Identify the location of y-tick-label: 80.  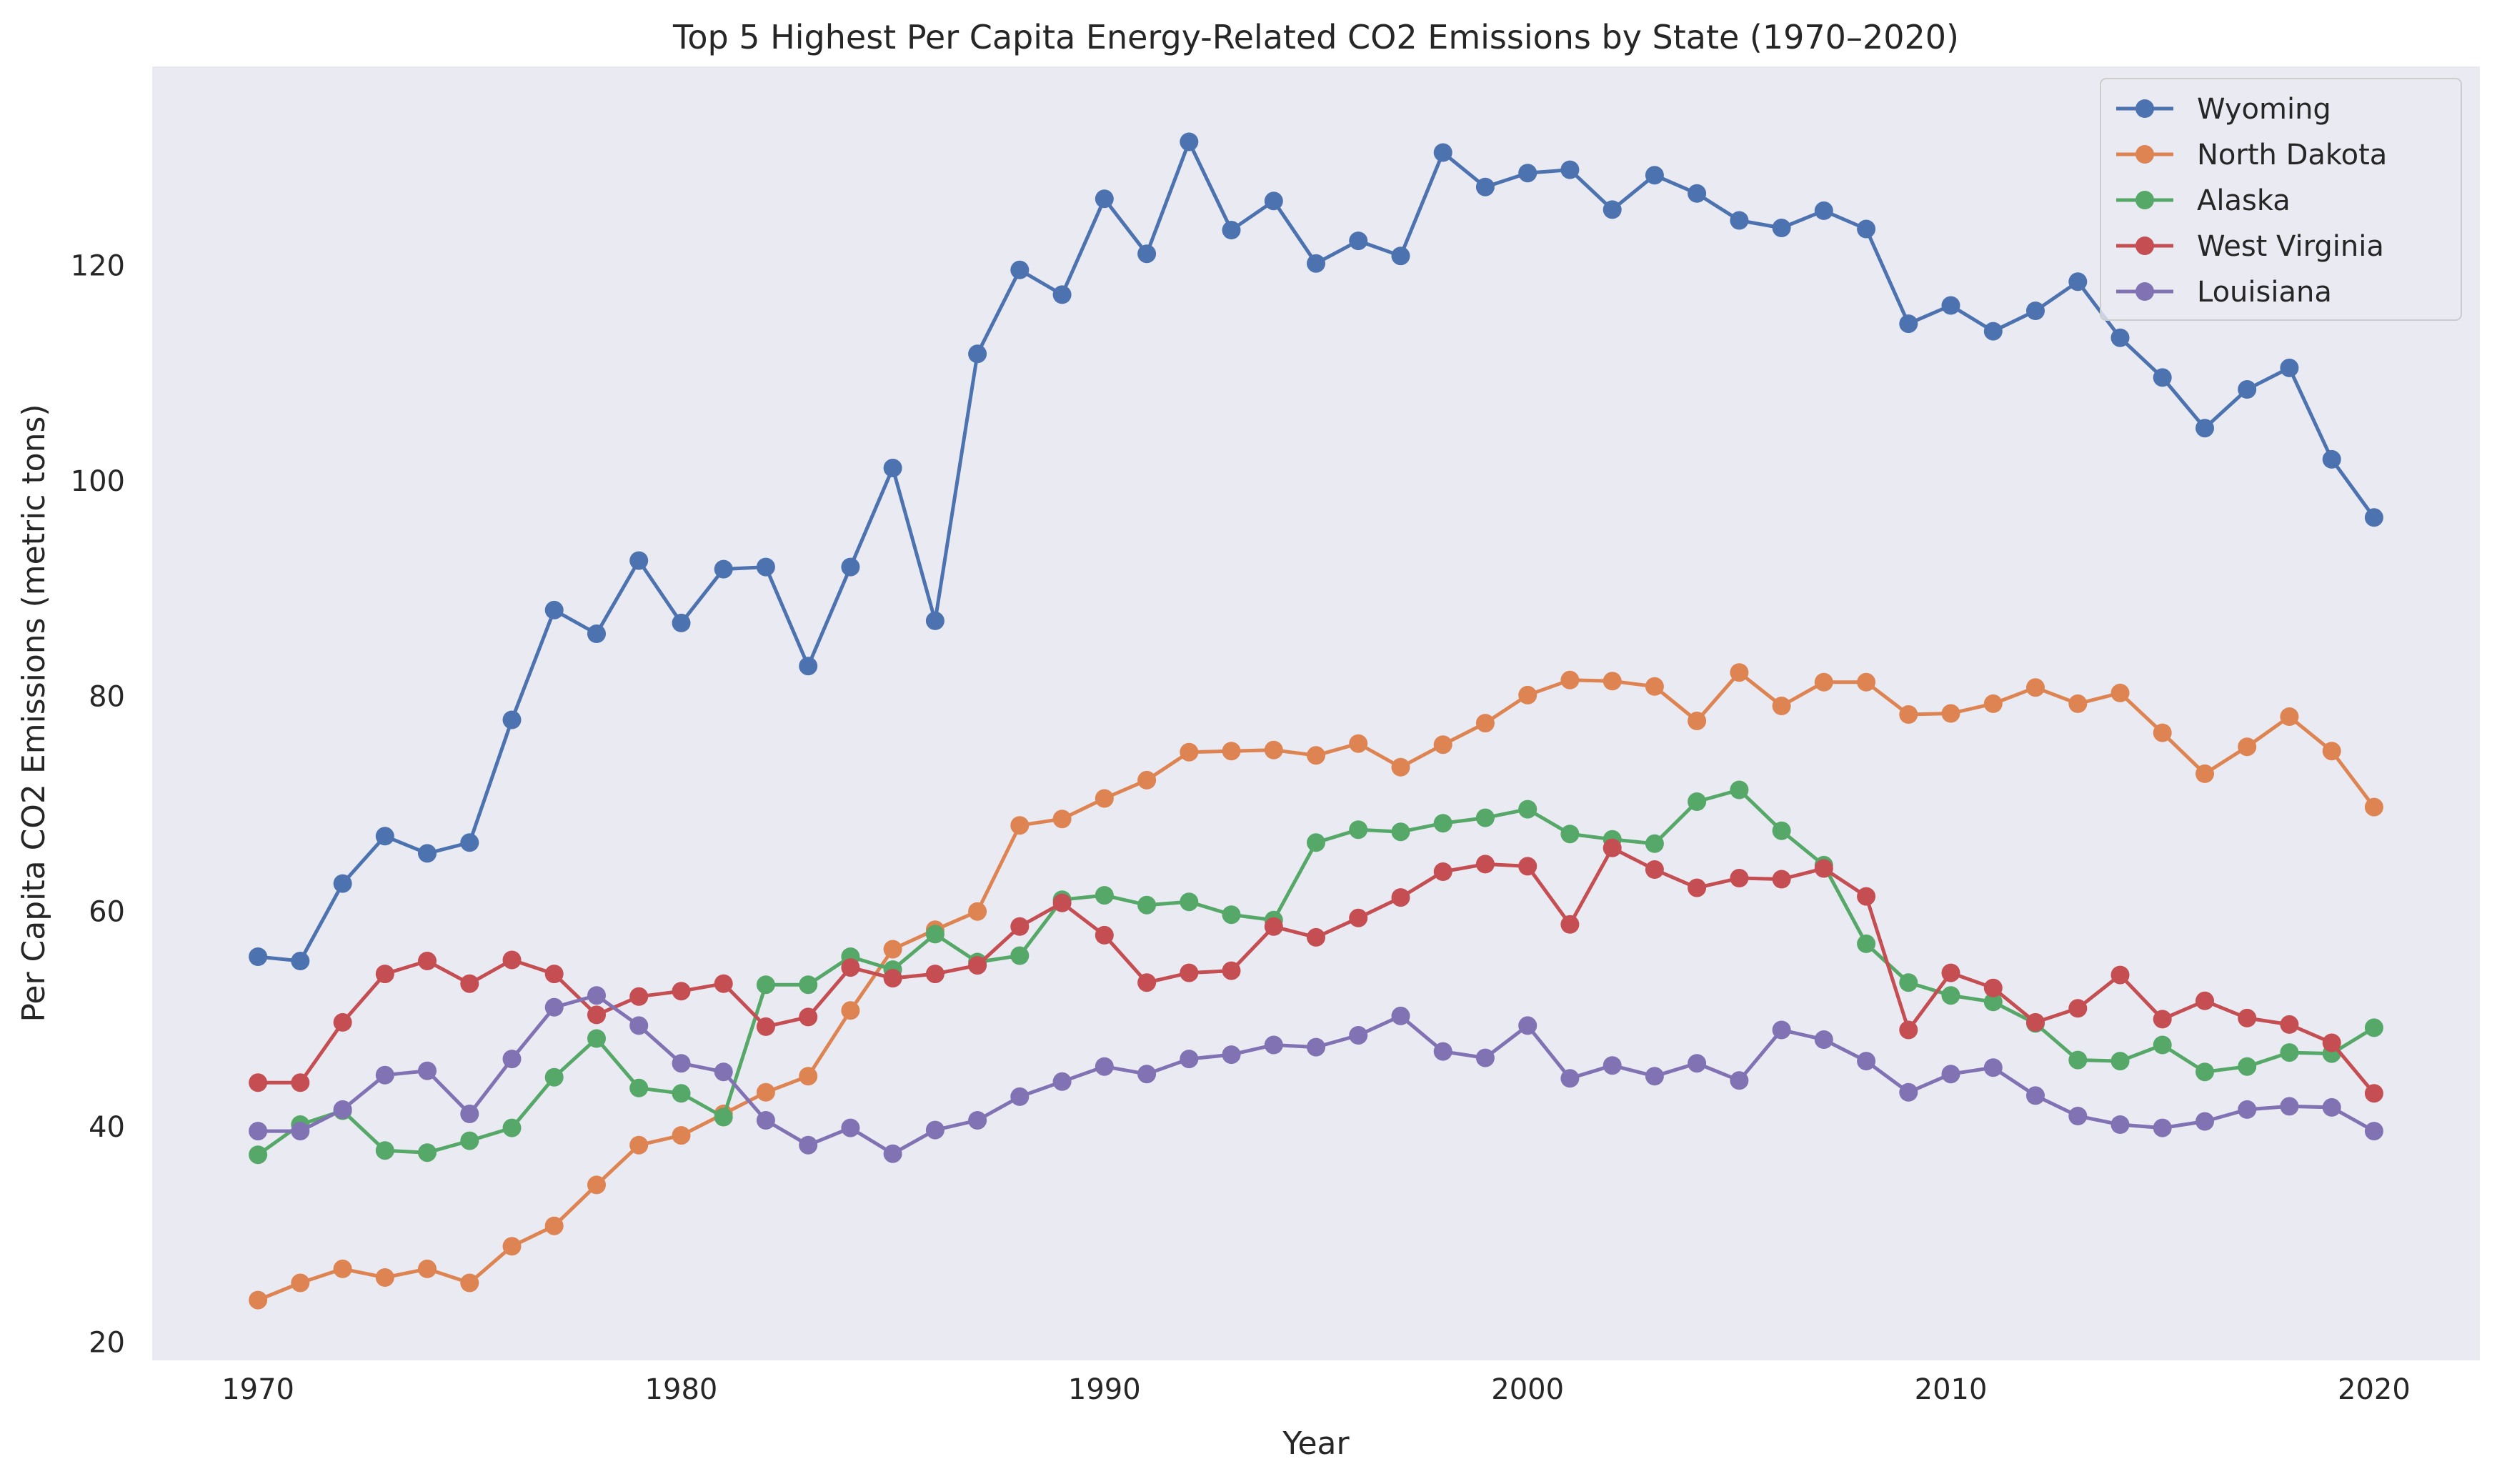
(107, 697).